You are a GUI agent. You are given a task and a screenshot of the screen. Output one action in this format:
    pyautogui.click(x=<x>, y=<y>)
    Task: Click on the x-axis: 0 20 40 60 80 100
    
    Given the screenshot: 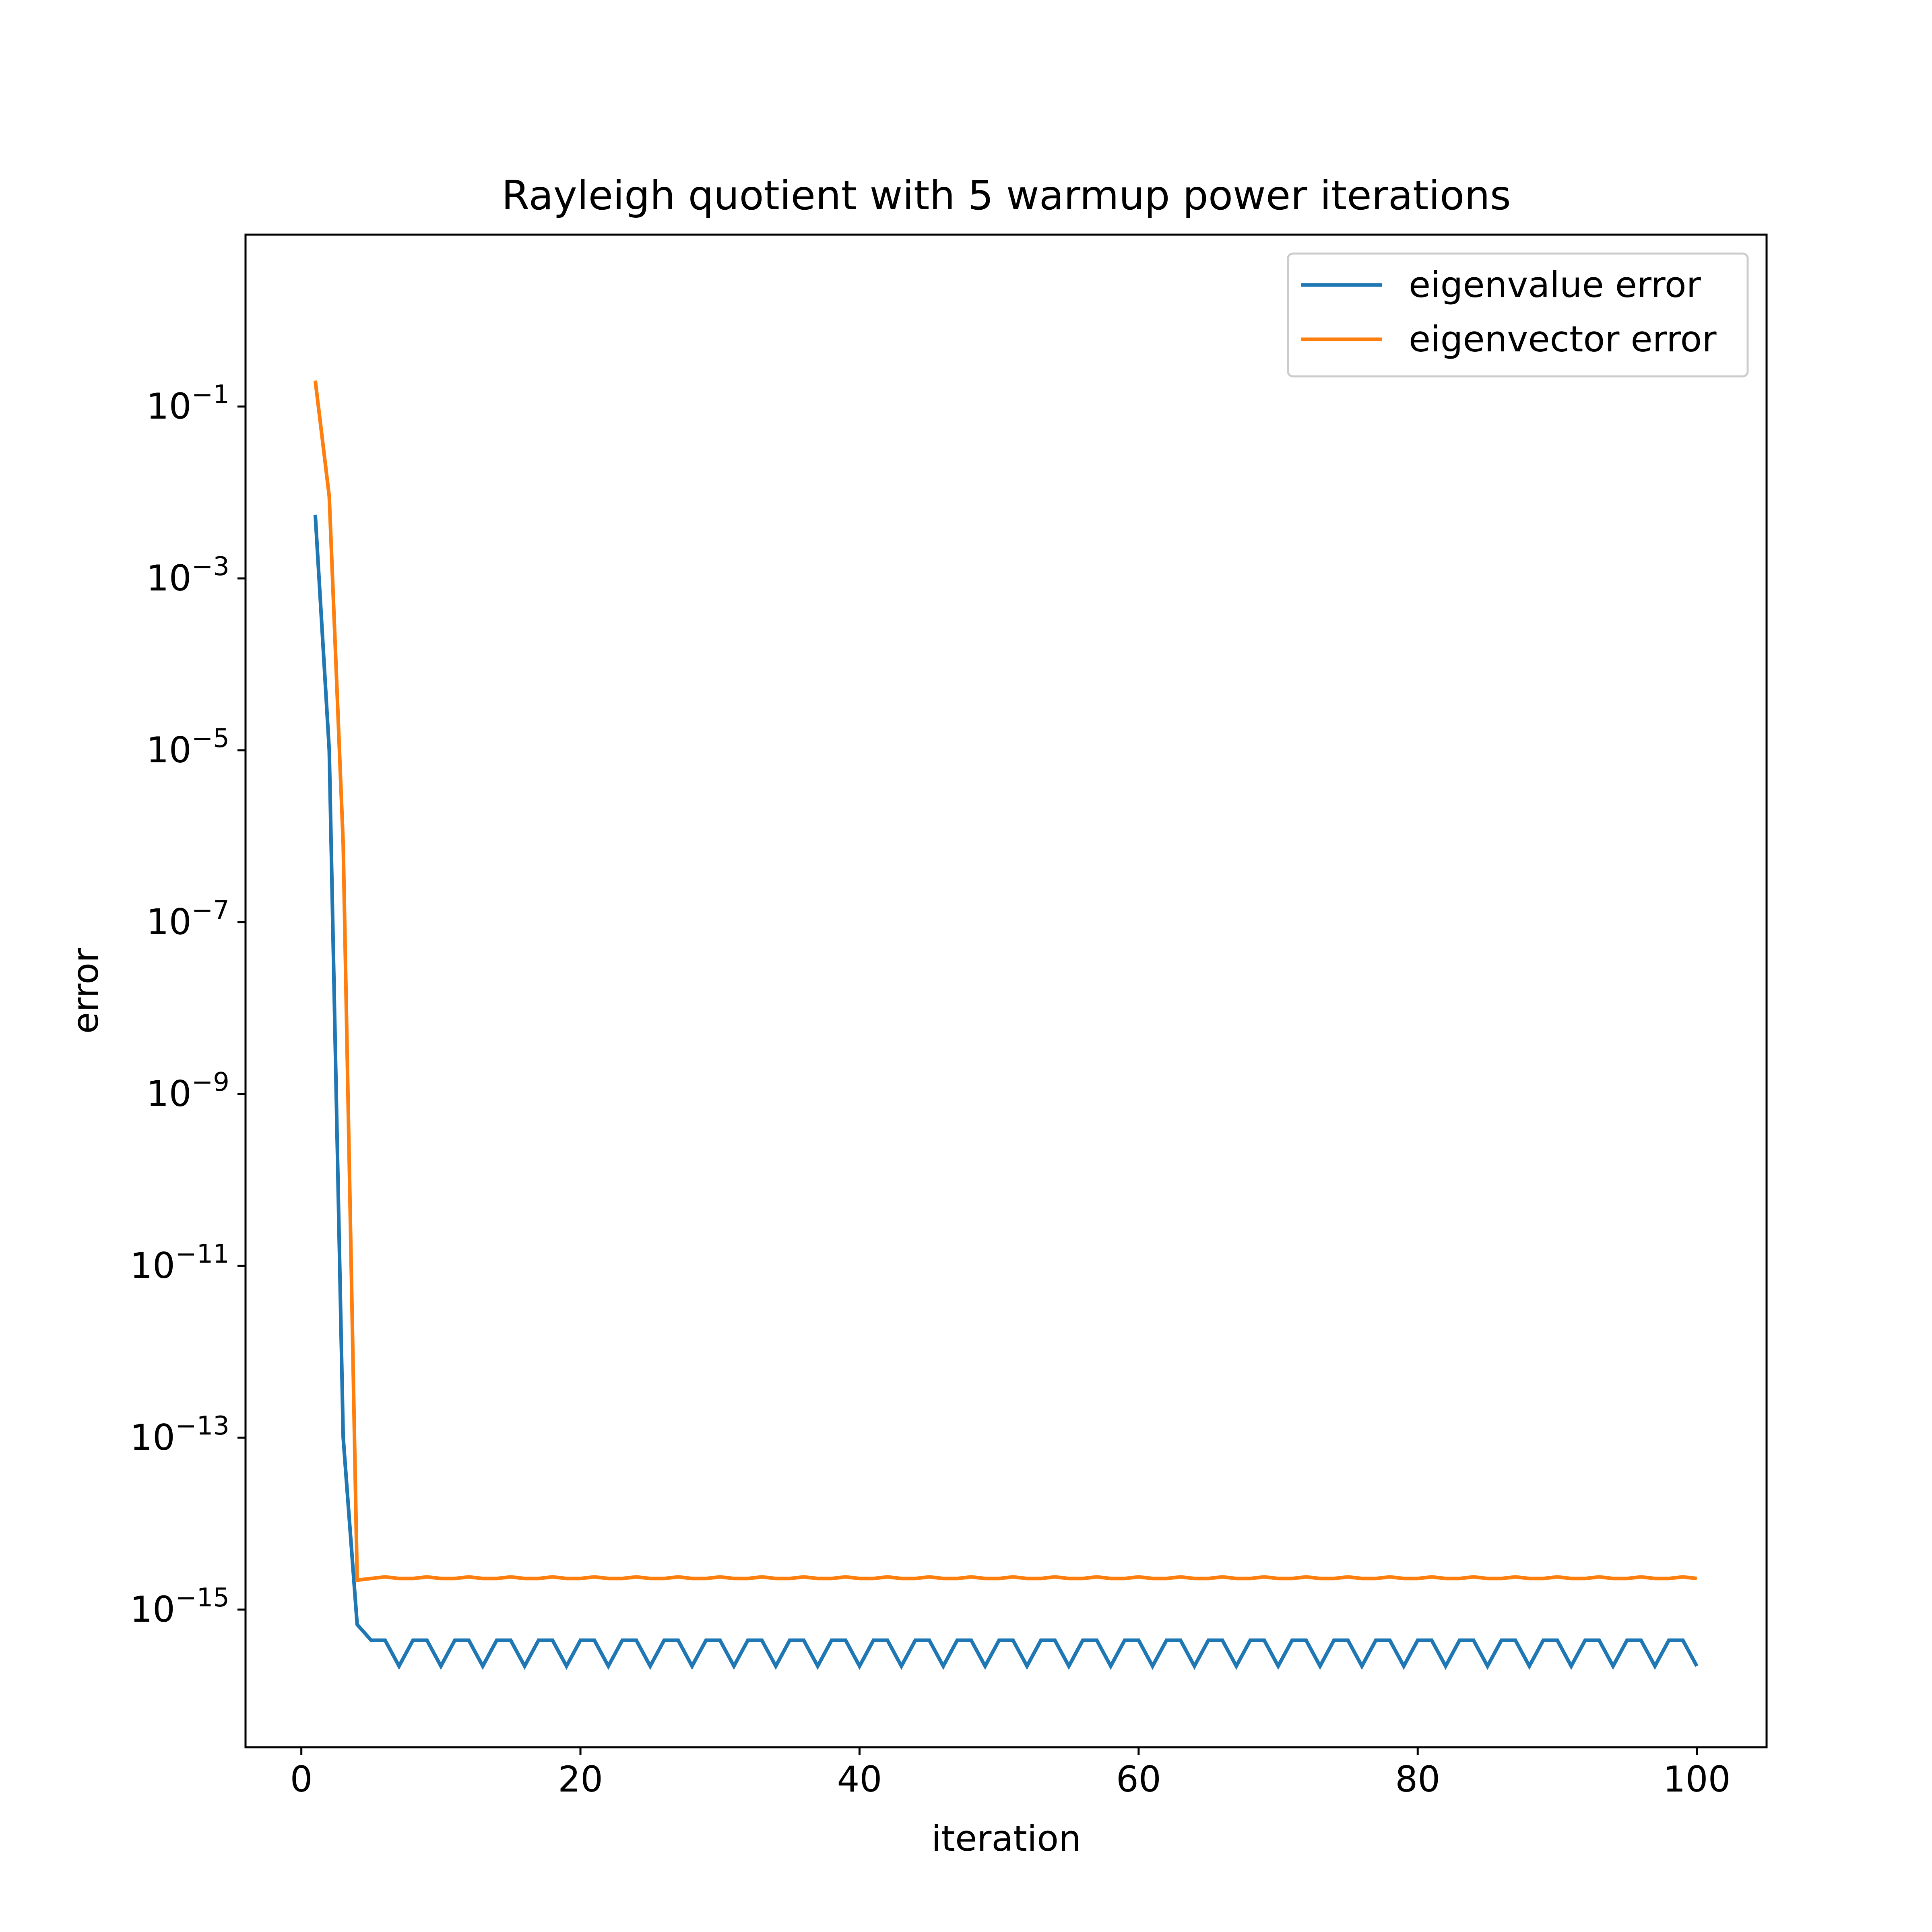 What is the action you would take?
    pyautogui.click(x=1010, y=1773)
    